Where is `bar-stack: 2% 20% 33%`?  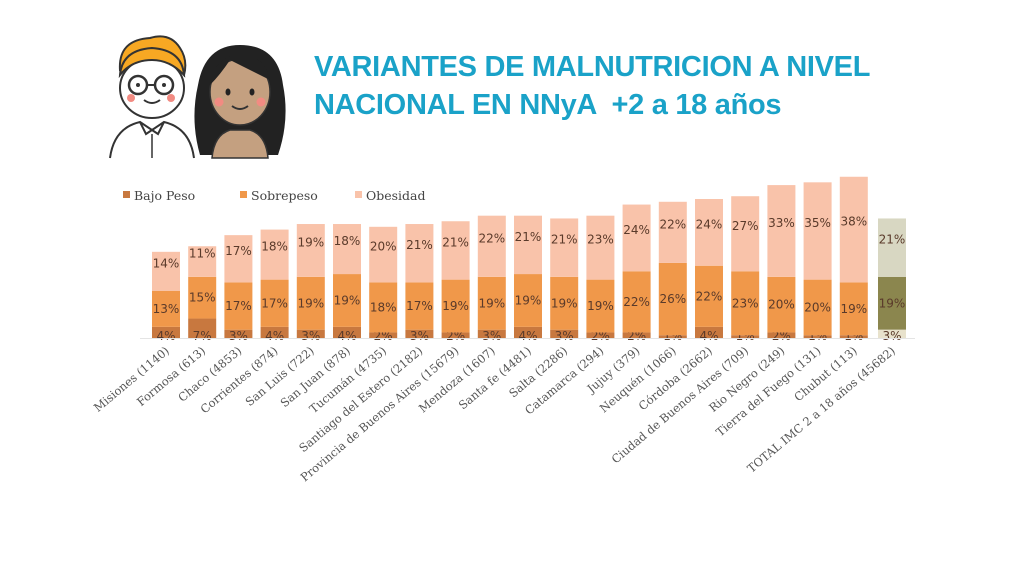
bar-stack: 2% 20% 33% is located at coordinates (781, 264).